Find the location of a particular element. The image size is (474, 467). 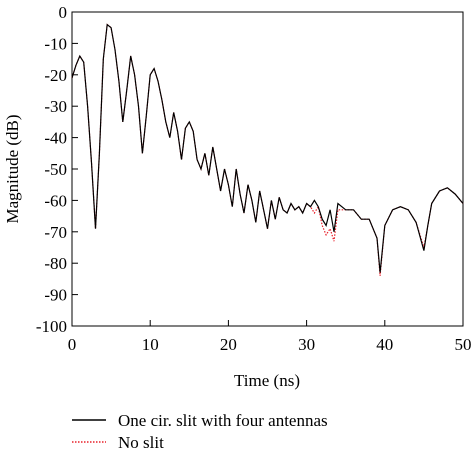

y-tick-label: -20 is located at coordinates (55, 75).